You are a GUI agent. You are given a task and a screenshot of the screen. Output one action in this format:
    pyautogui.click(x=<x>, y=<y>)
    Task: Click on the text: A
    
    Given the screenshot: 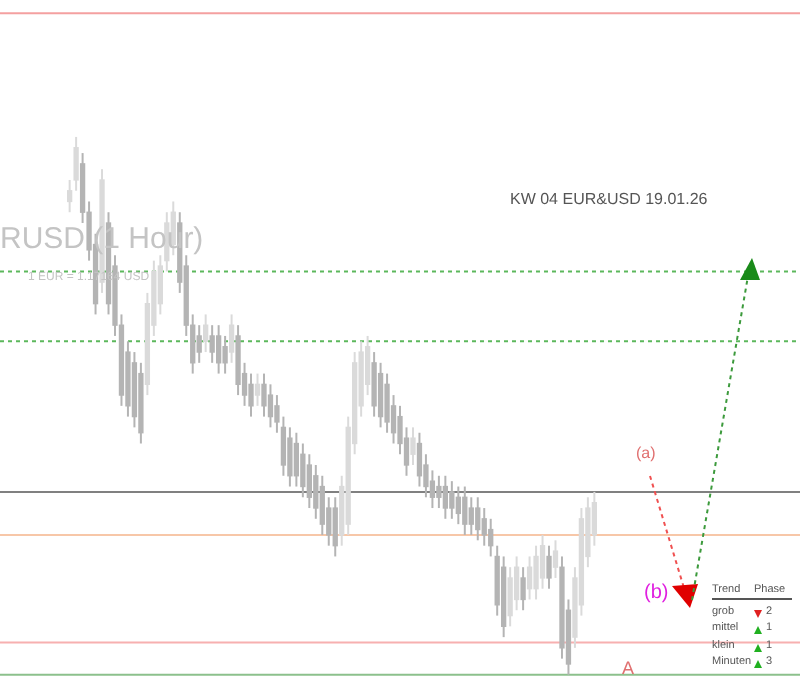 What is the action you would take?
    pyautogui.click(x=628, y=668)
    